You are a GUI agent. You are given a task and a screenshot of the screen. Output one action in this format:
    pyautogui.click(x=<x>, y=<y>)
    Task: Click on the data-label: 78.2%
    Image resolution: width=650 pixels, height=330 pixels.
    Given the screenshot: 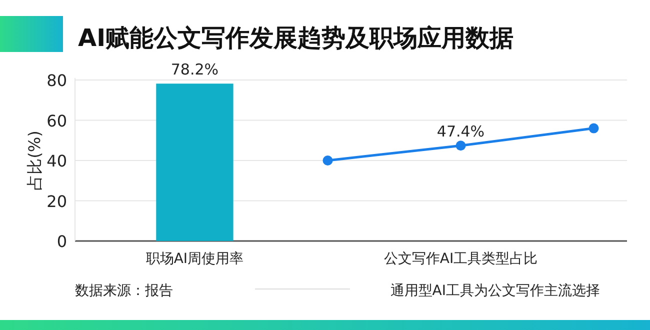 What is the action you would take?
    pyautogui.click(x=194, y=69)
    